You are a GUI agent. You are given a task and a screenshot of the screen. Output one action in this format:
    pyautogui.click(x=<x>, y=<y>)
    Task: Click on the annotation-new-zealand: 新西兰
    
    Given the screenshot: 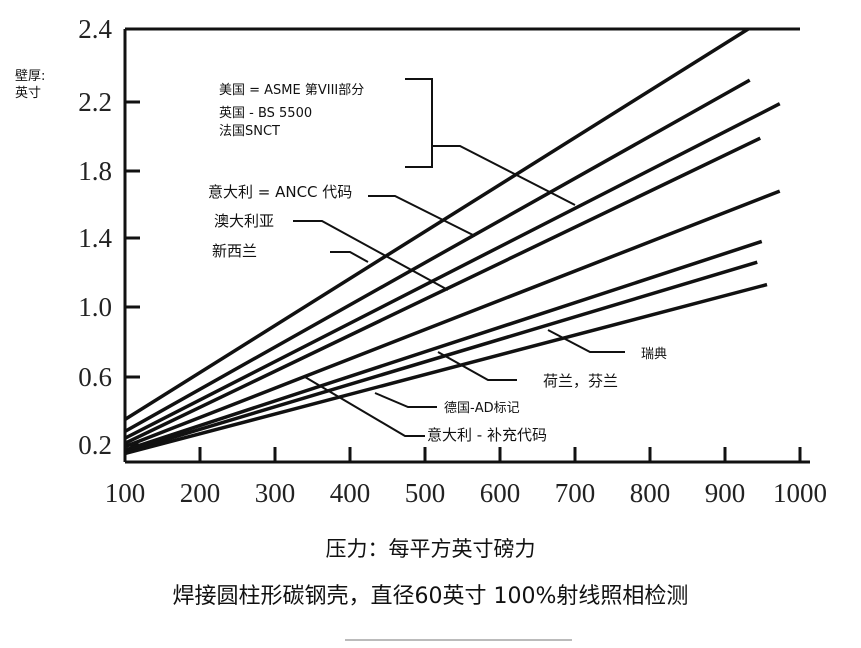 What is the action you would take?
    pyautogui.click(x=234, y=251)
    